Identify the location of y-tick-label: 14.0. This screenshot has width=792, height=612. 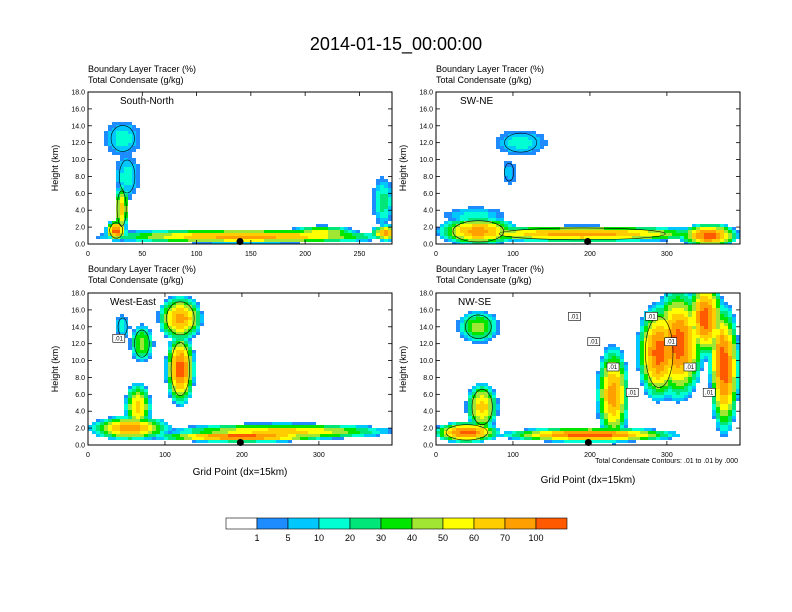
(426, 327).